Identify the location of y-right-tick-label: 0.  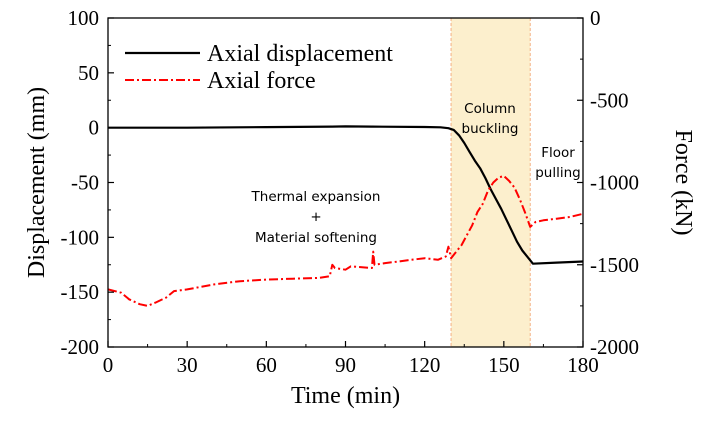
(595, 18).